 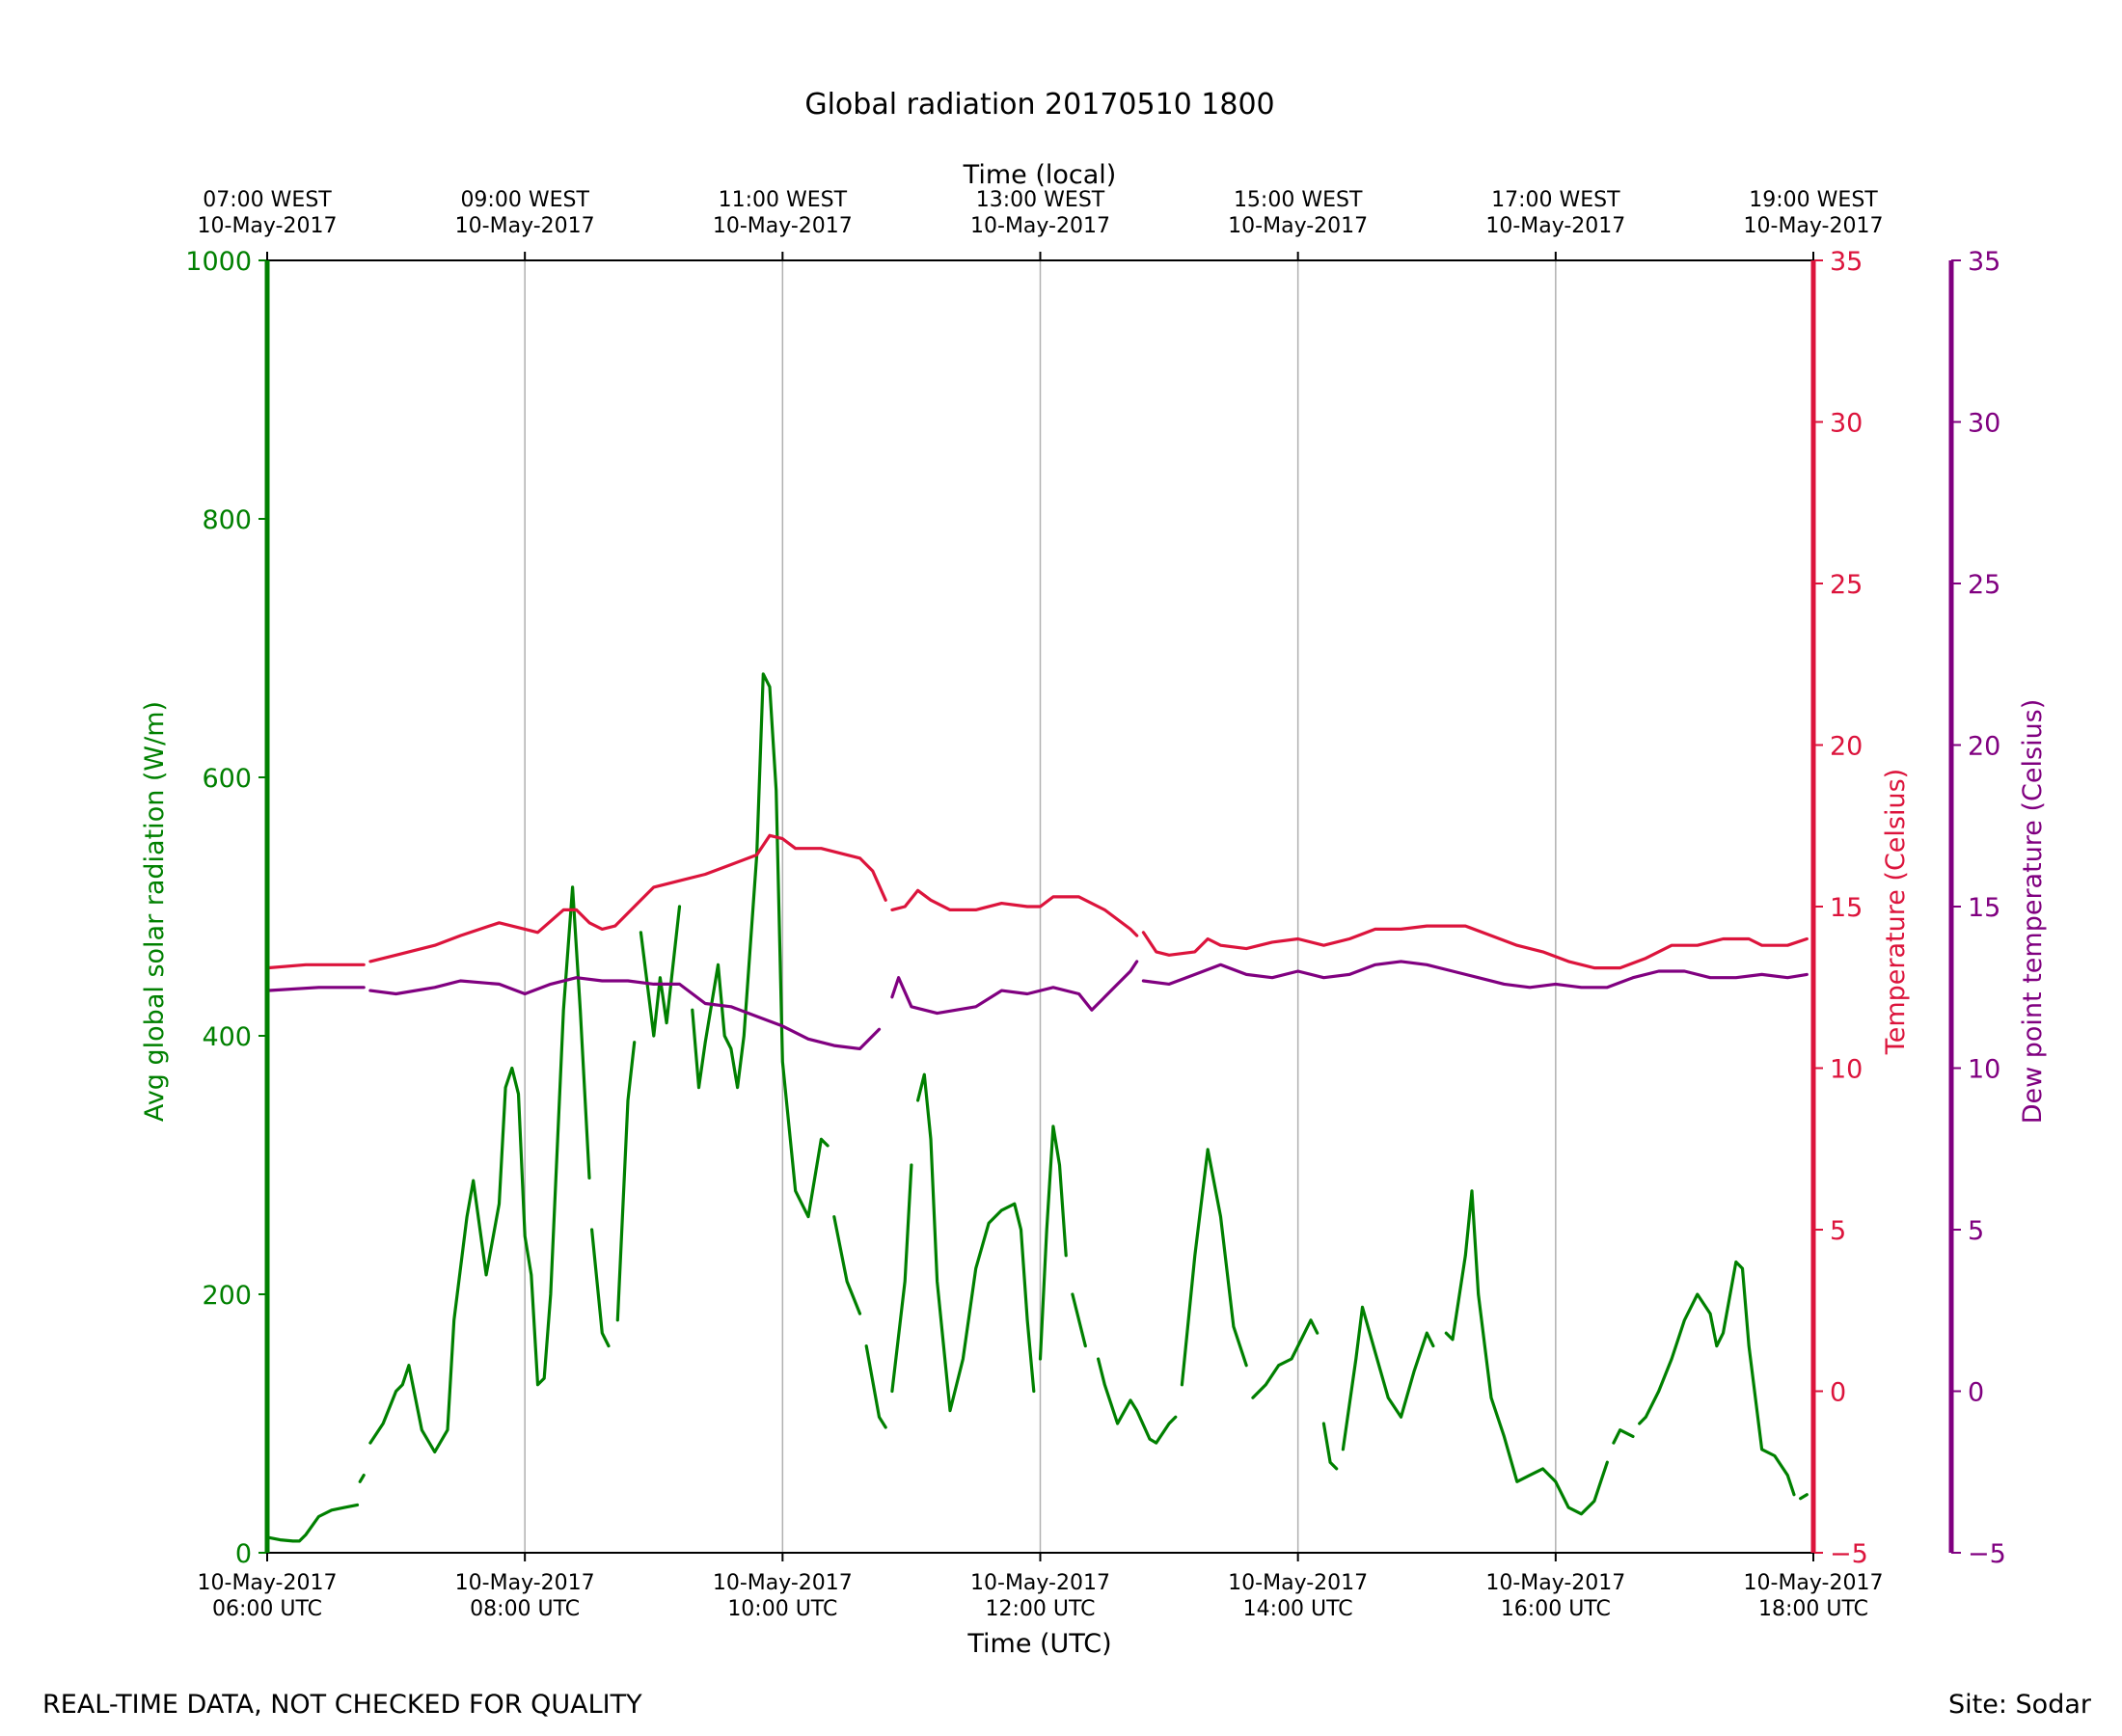 What do you see at coordinates (267, 1609) in the screenshot?
I see `x-tick-label-time: 06:00 UTC` at bounding box center [267, 1609].